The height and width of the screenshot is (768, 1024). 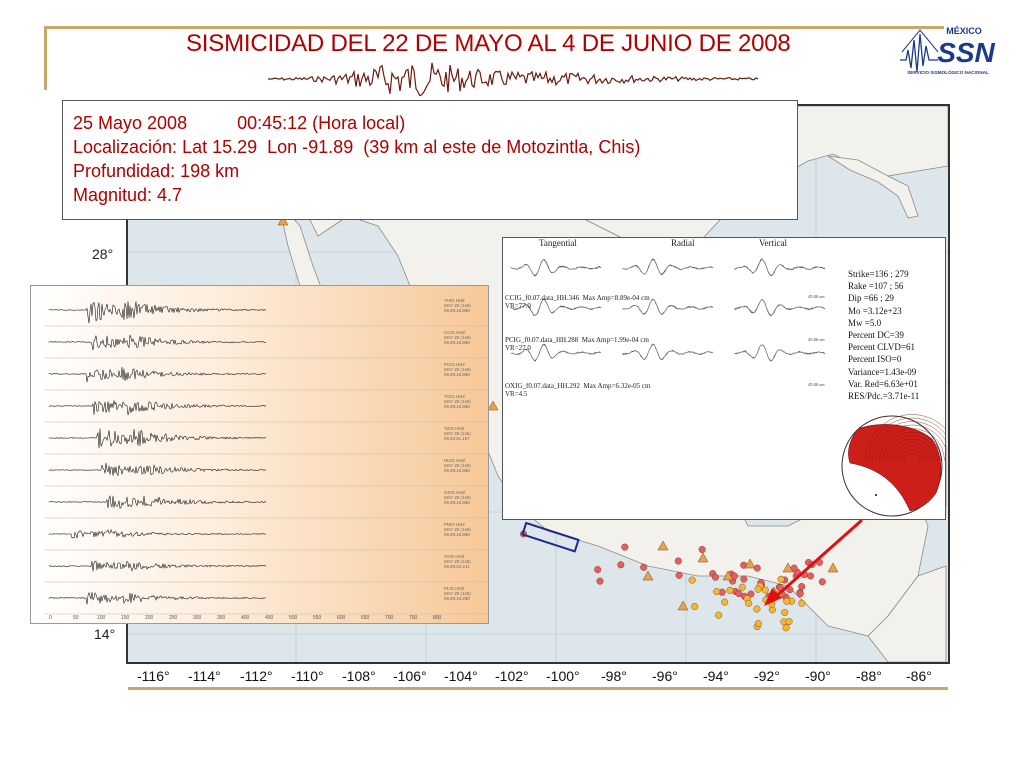 I want to click on longitude-label: -114°, so click(x=204, y=676).